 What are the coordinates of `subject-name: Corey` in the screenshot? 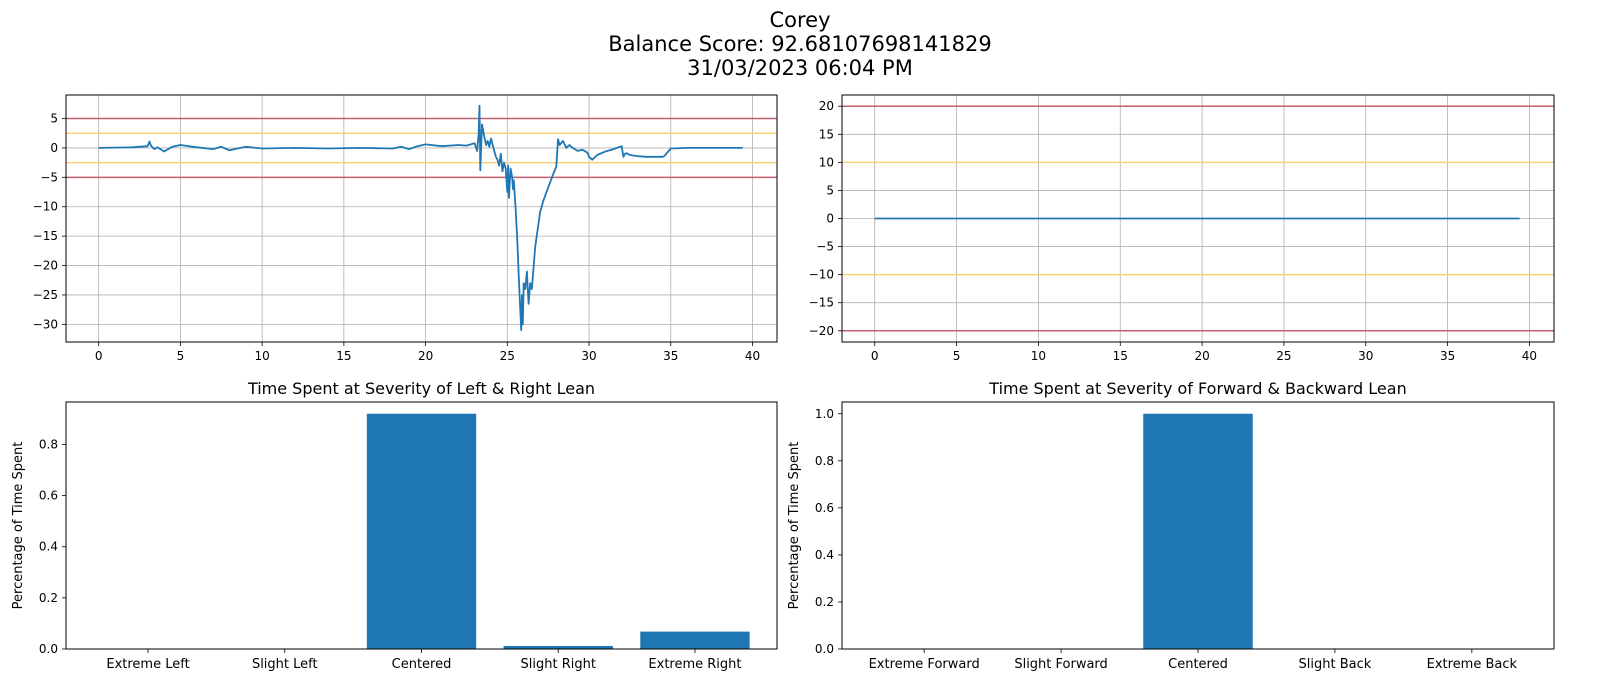 It's located at (800, 20).